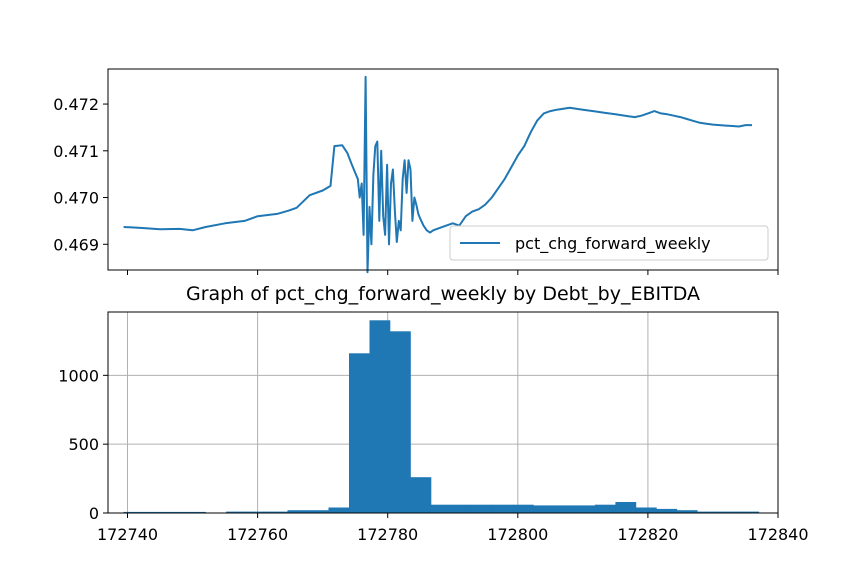  I want to click on x-tick-label: 172780, so click(387, 534).